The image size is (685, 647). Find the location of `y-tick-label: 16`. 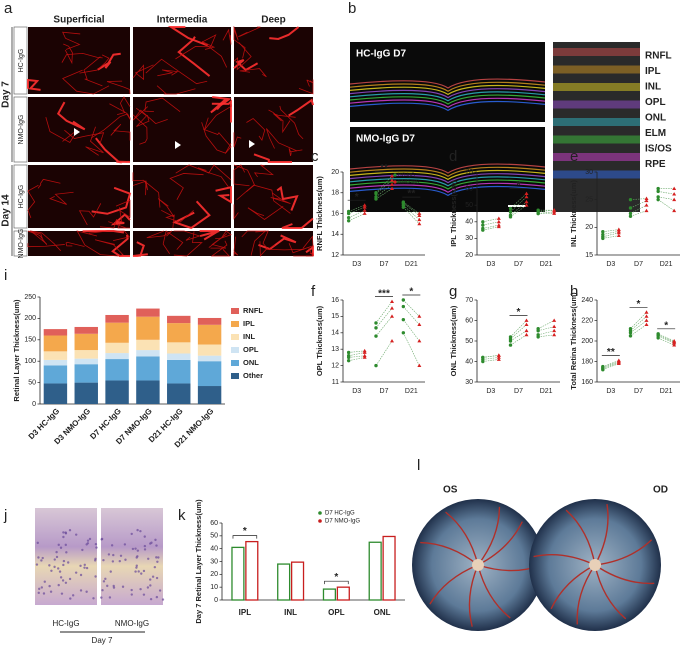

y-tick-label: 16 is located at coordinates (335, 300).